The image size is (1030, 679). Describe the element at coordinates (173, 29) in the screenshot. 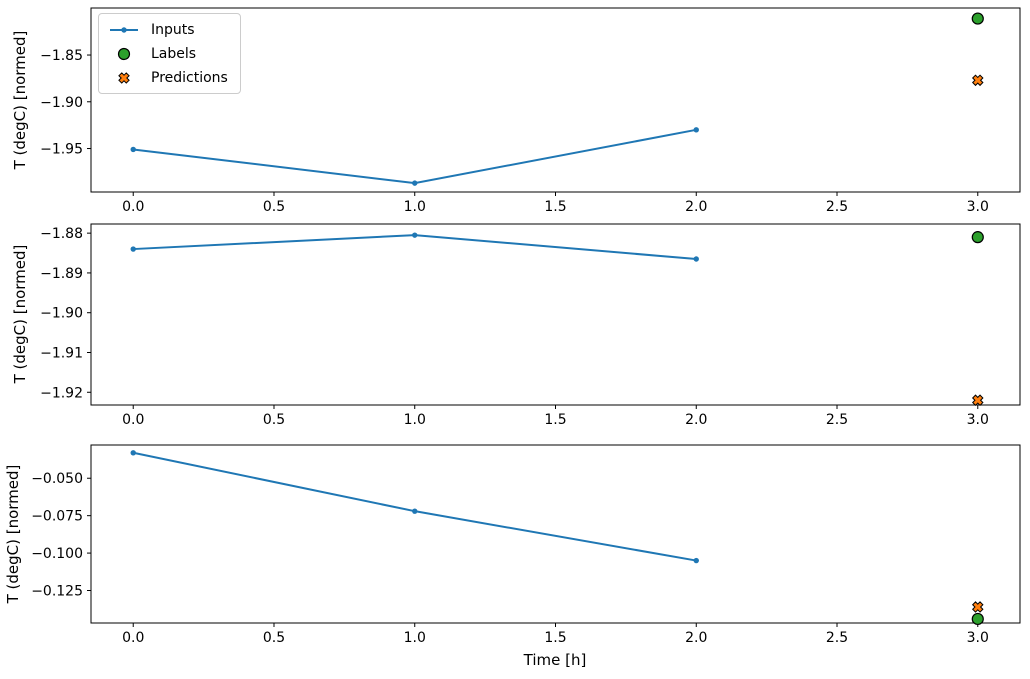

I see `legend-label: Inputs` at that location.